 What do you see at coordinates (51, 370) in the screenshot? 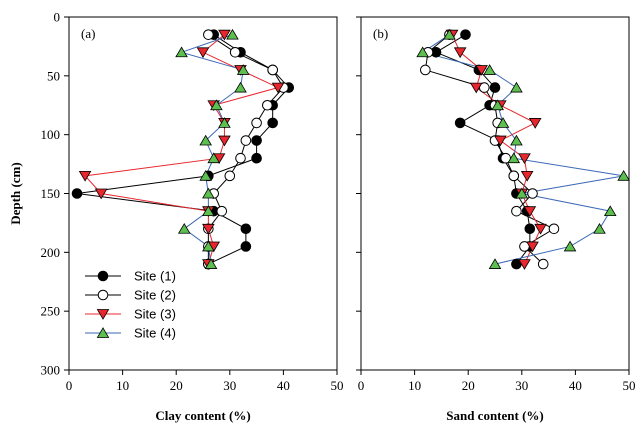
I see `y-tick-label: 300` at bounding box center [51, 370].